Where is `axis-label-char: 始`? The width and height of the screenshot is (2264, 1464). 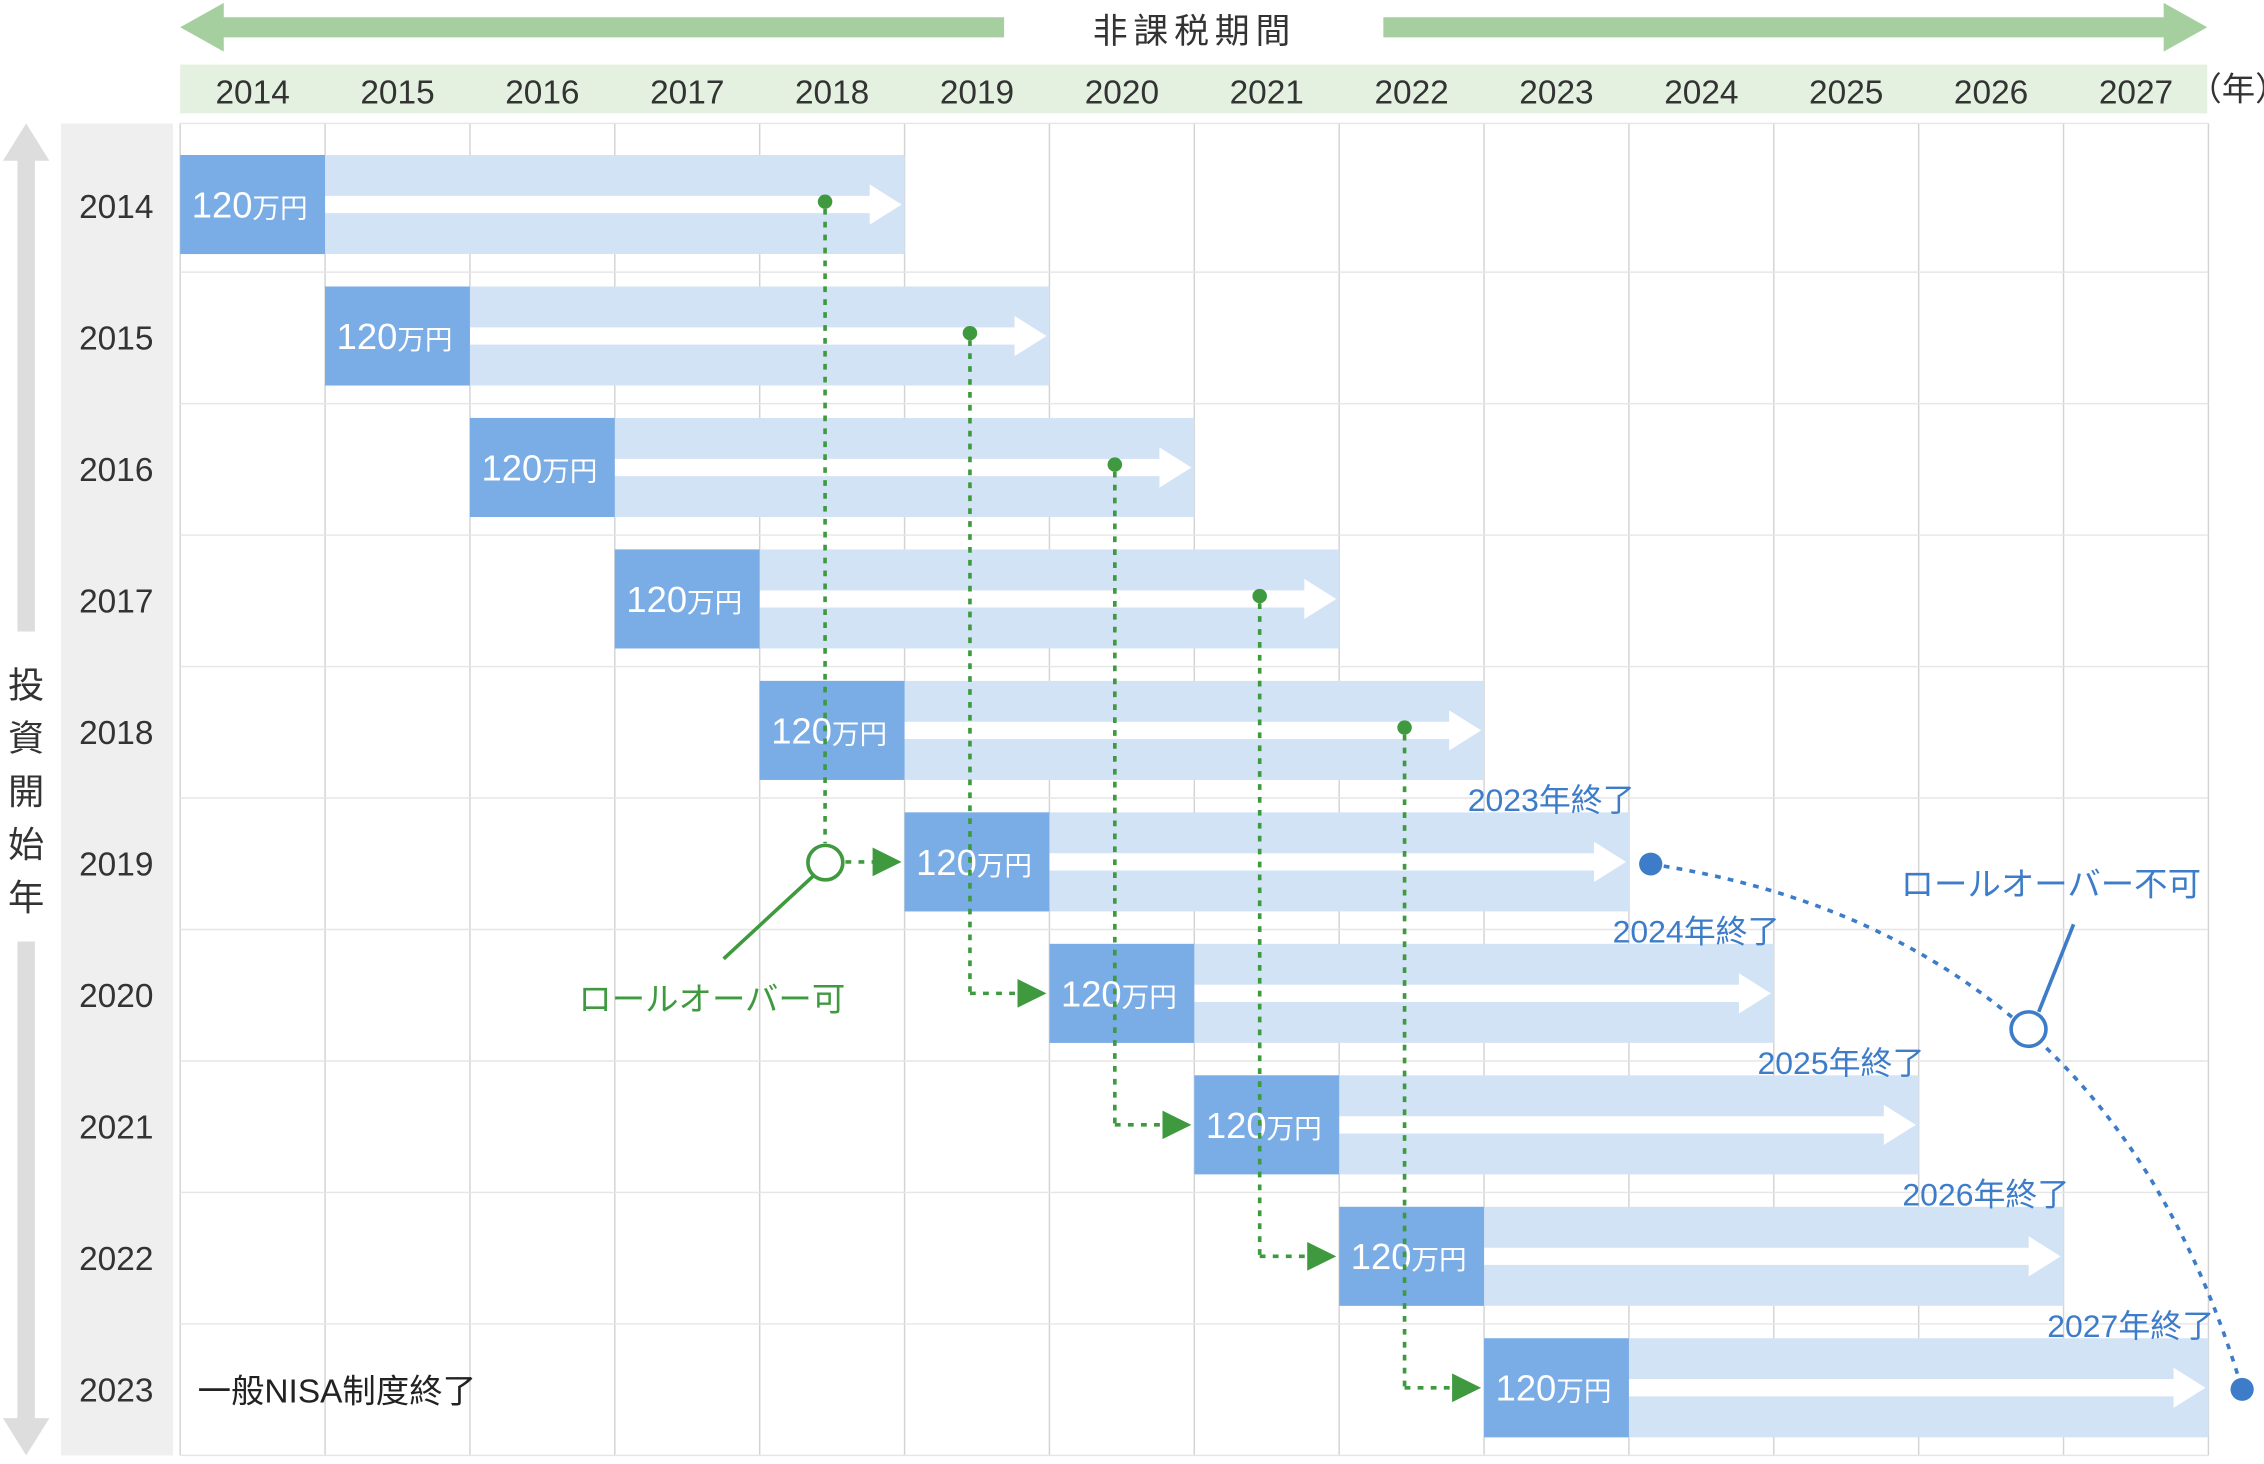
axis-label-char: 始 is located at coordinates (26, 844).